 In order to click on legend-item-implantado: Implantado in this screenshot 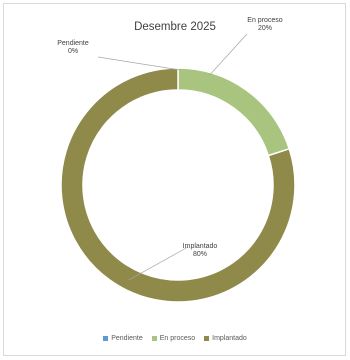, I will do `click(225, 338)`.